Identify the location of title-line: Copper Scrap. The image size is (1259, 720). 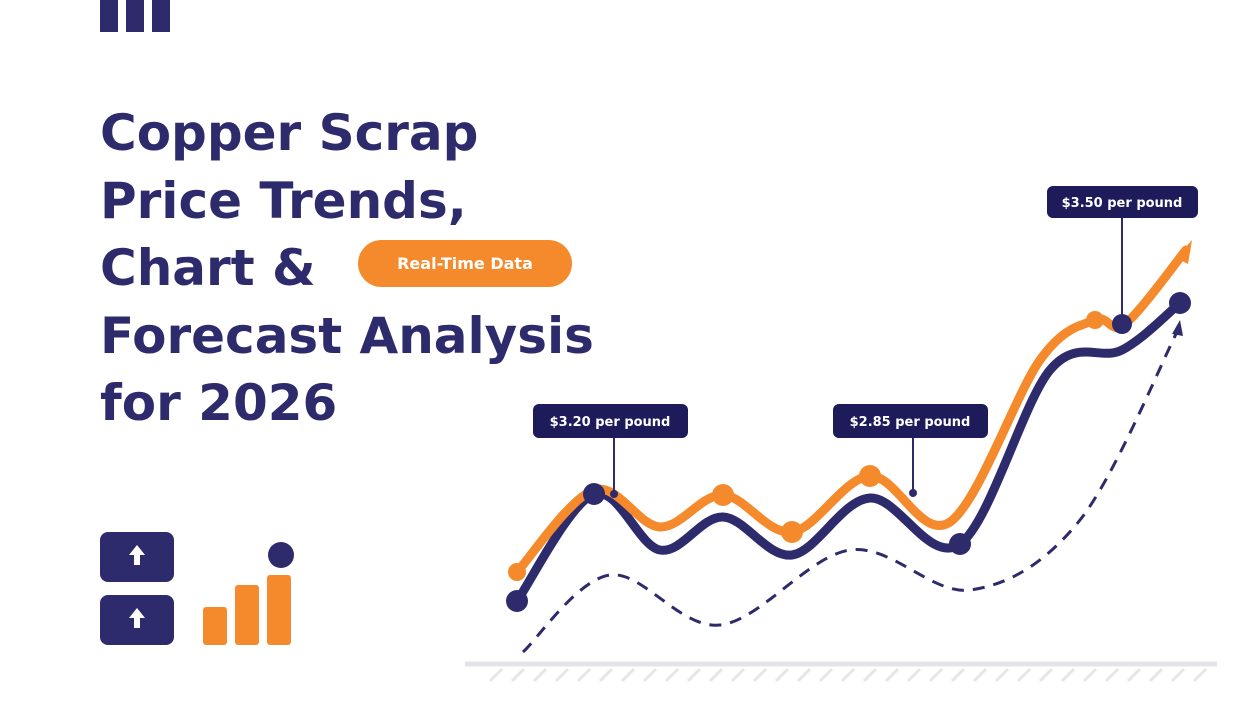
(289, 133).